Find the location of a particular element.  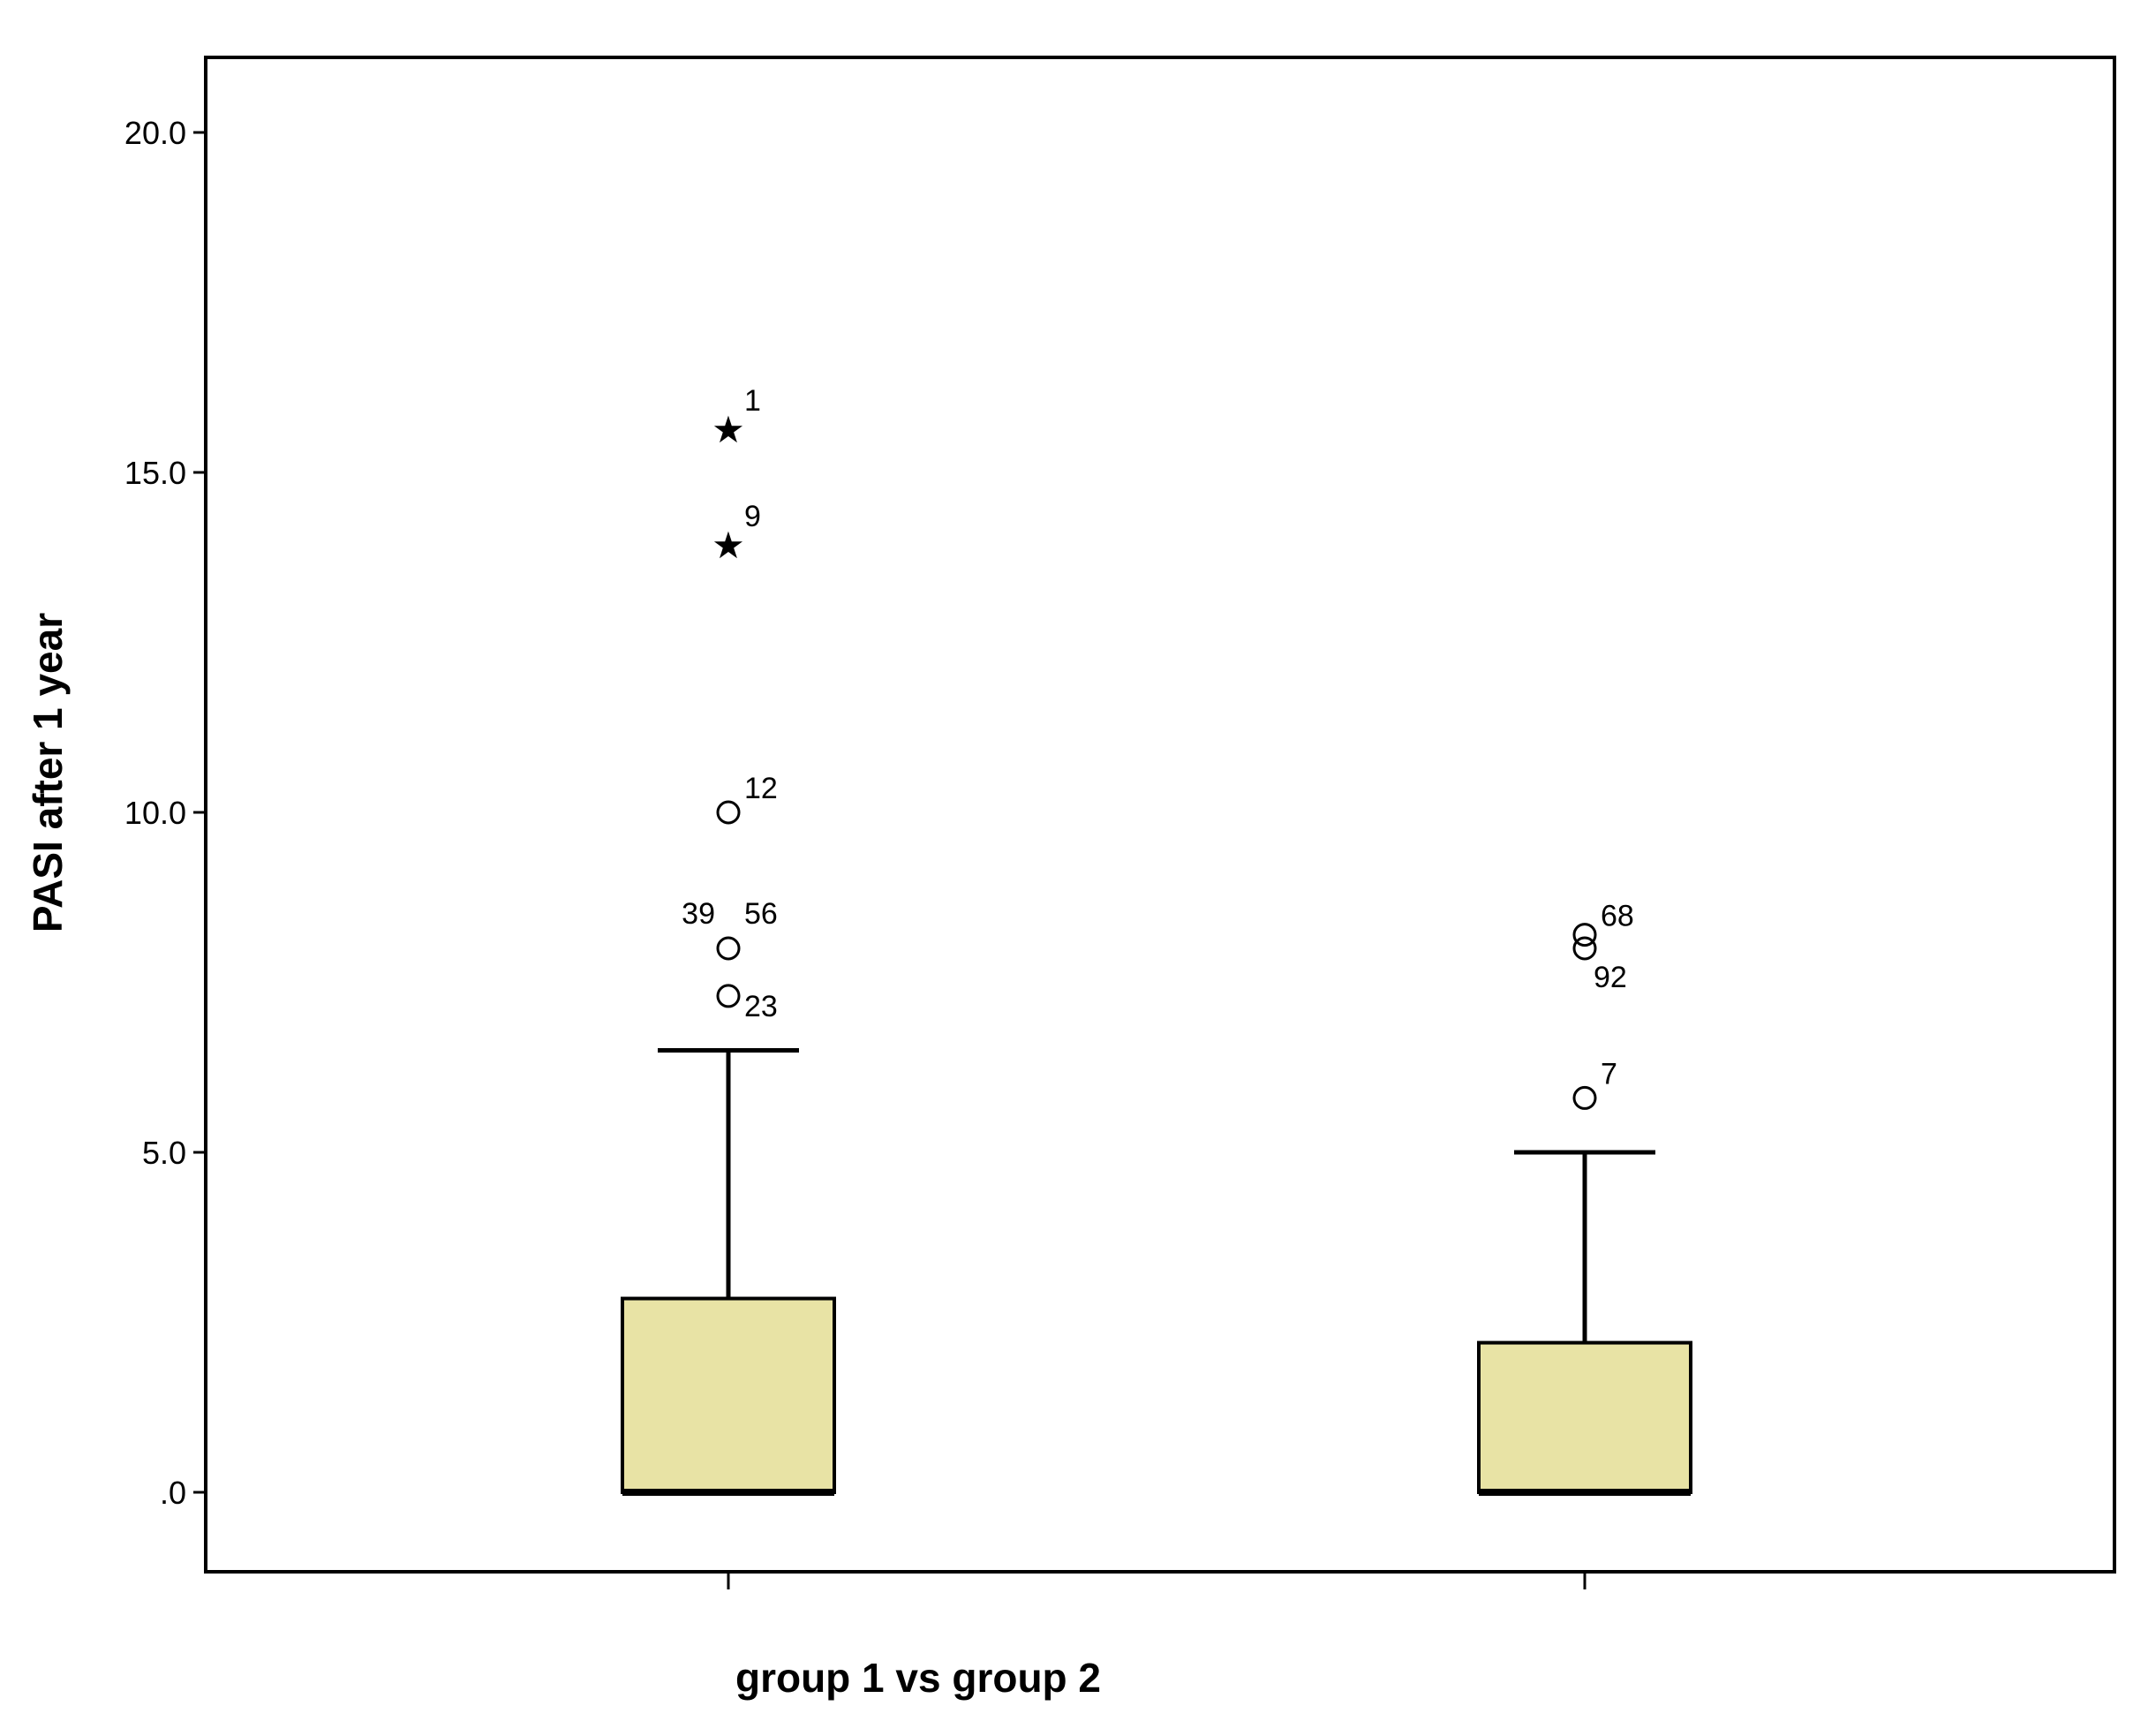

outlier-label: 1 is located at coordinates (752, 401).